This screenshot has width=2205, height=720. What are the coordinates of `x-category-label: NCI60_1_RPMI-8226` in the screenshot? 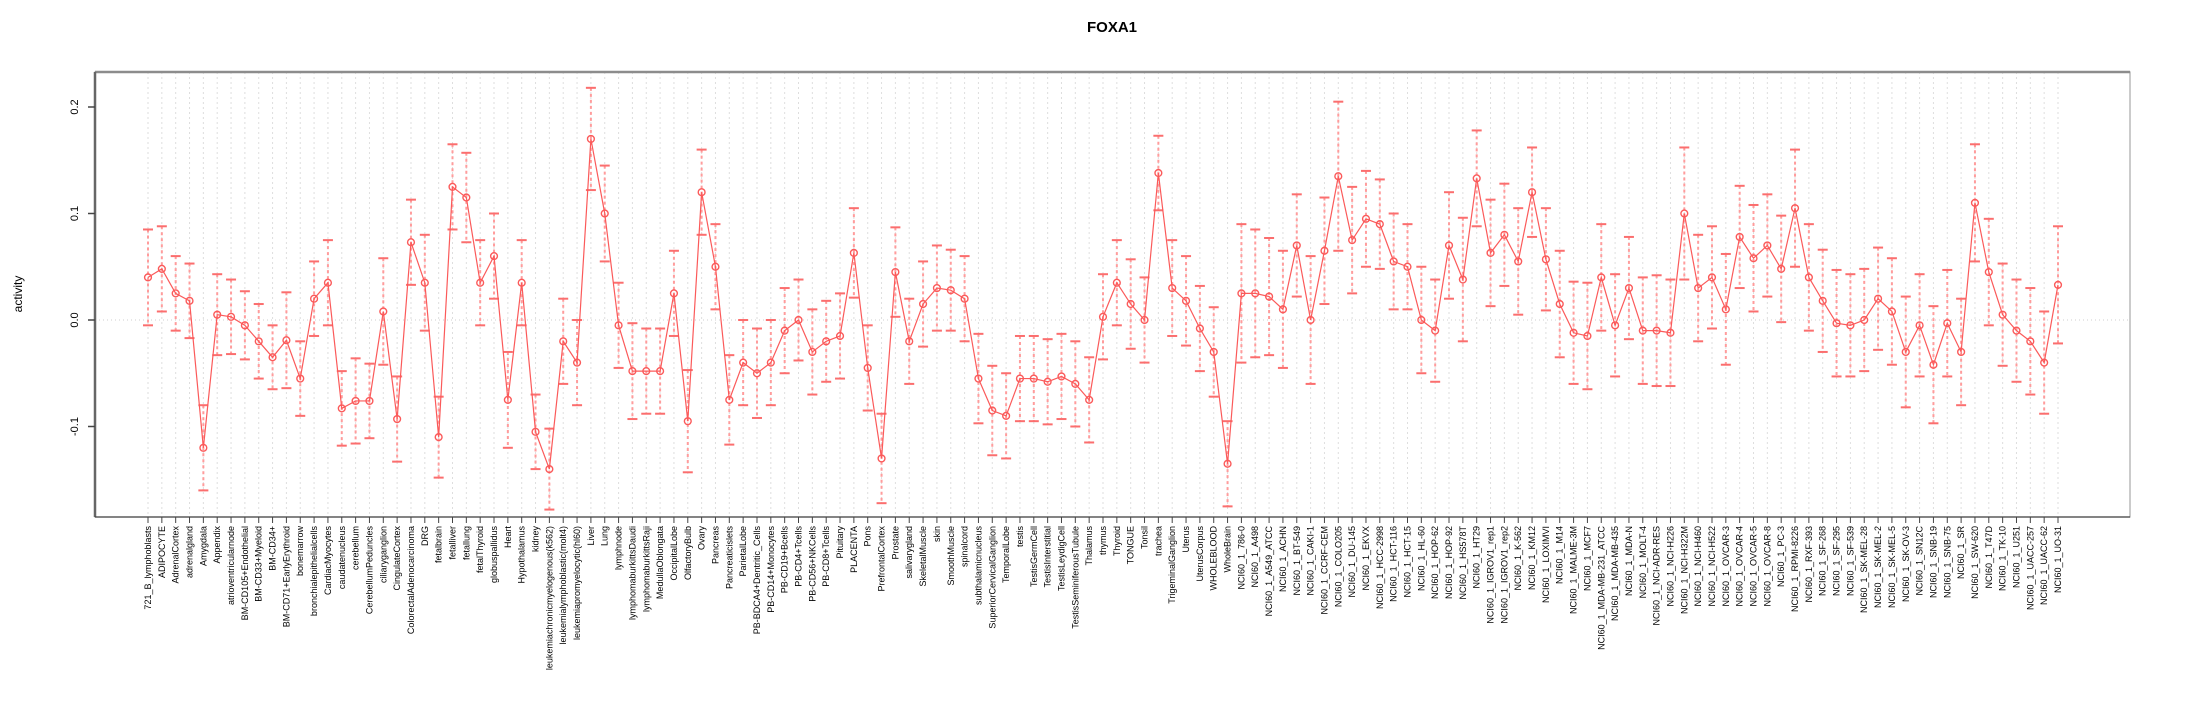 It's located at (1795, 569).